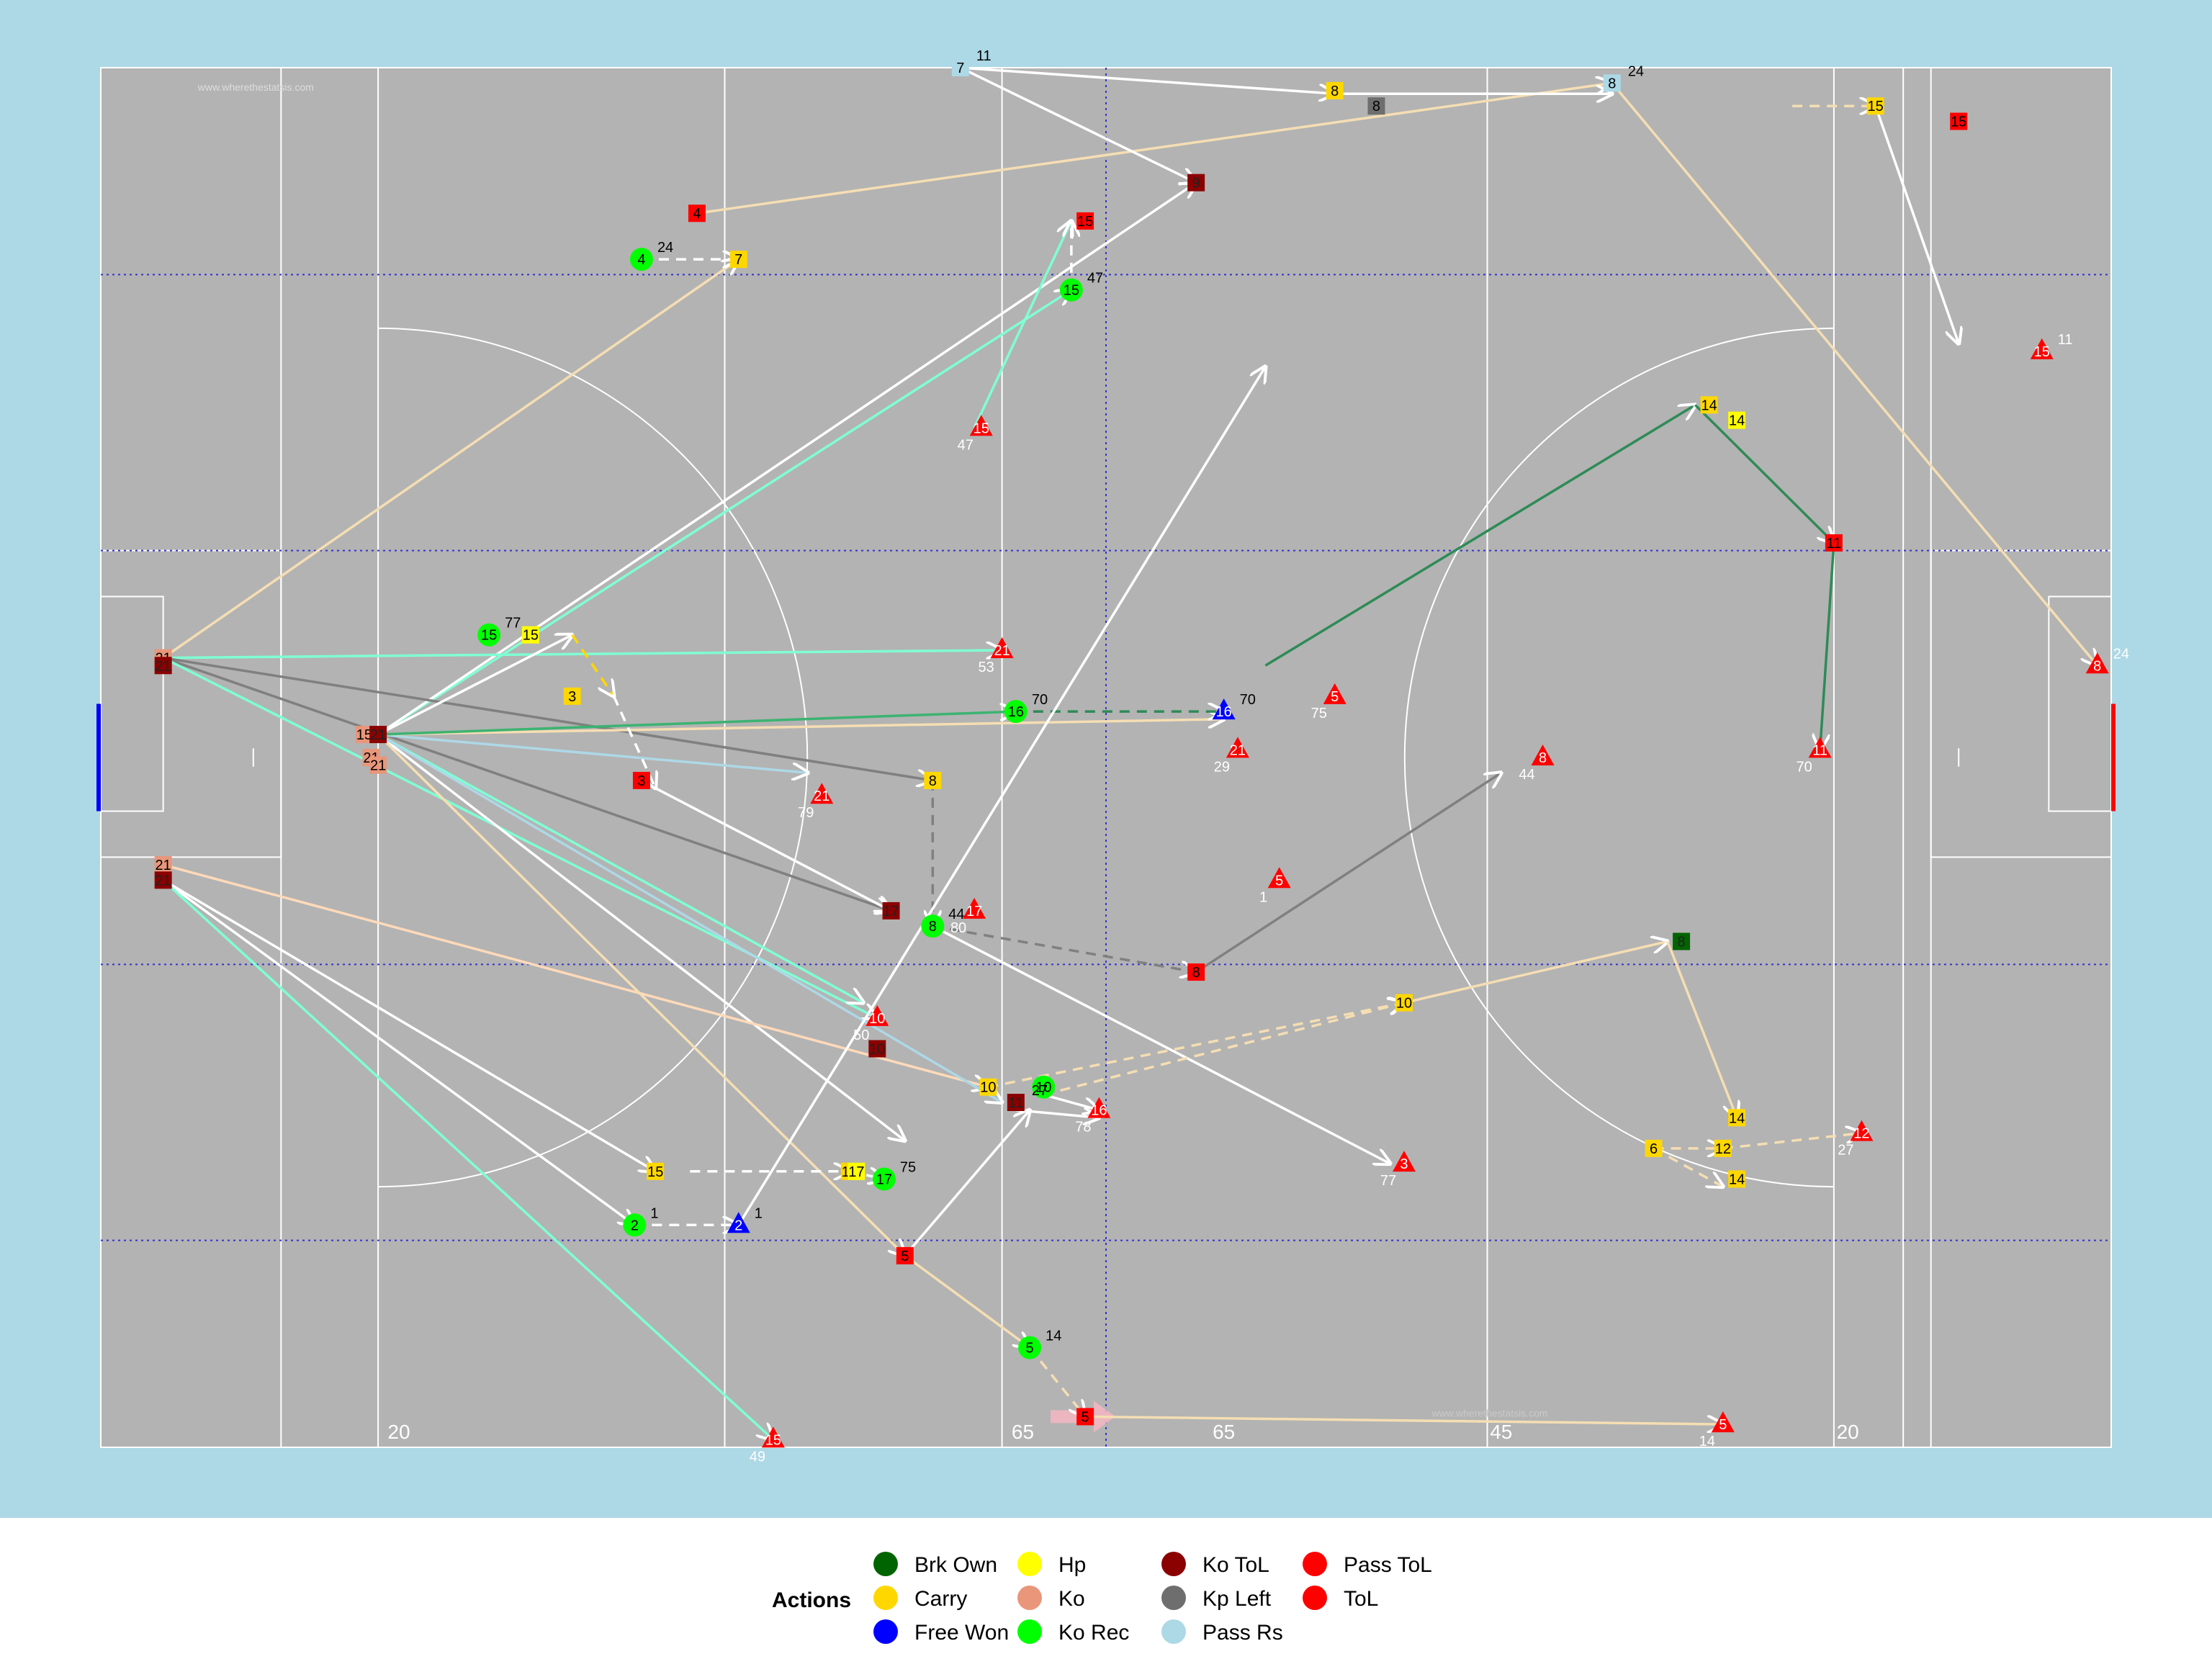  Describe the element at coordinates (1235, 1565) in the screenshot. I see `legend-label: Ko ToL` at that location.